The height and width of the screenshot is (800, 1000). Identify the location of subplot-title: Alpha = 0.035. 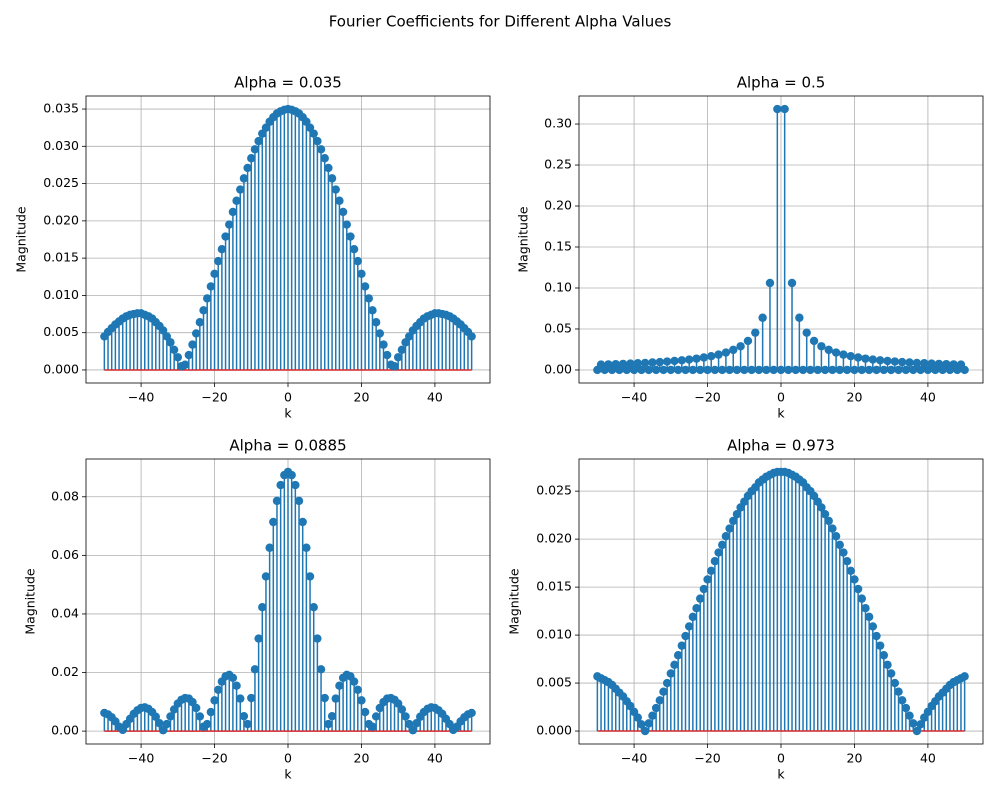
(288, 83).